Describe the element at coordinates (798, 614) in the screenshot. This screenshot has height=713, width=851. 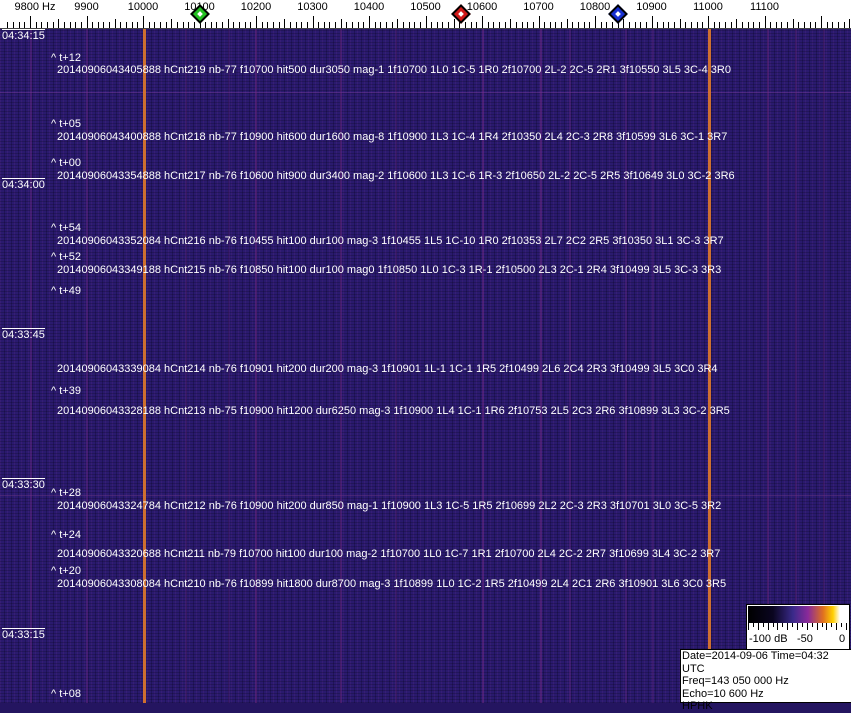
I see `color-scale-gradient` at that location.